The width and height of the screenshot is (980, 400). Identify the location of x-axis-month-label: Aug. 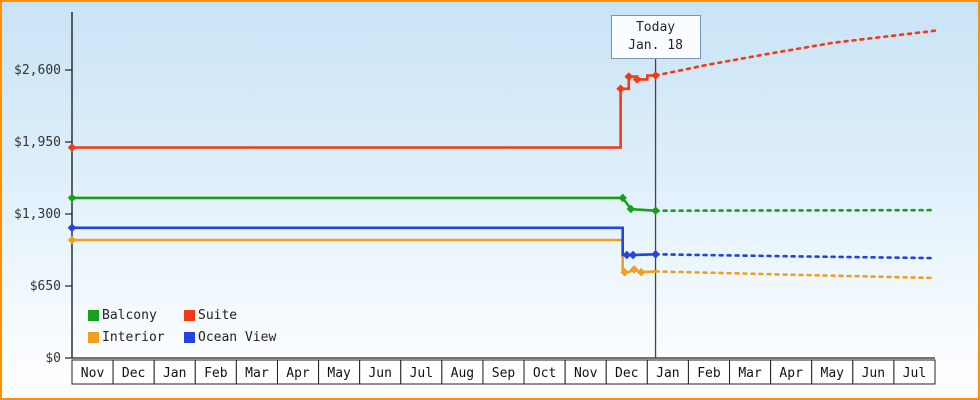
(462, 373).